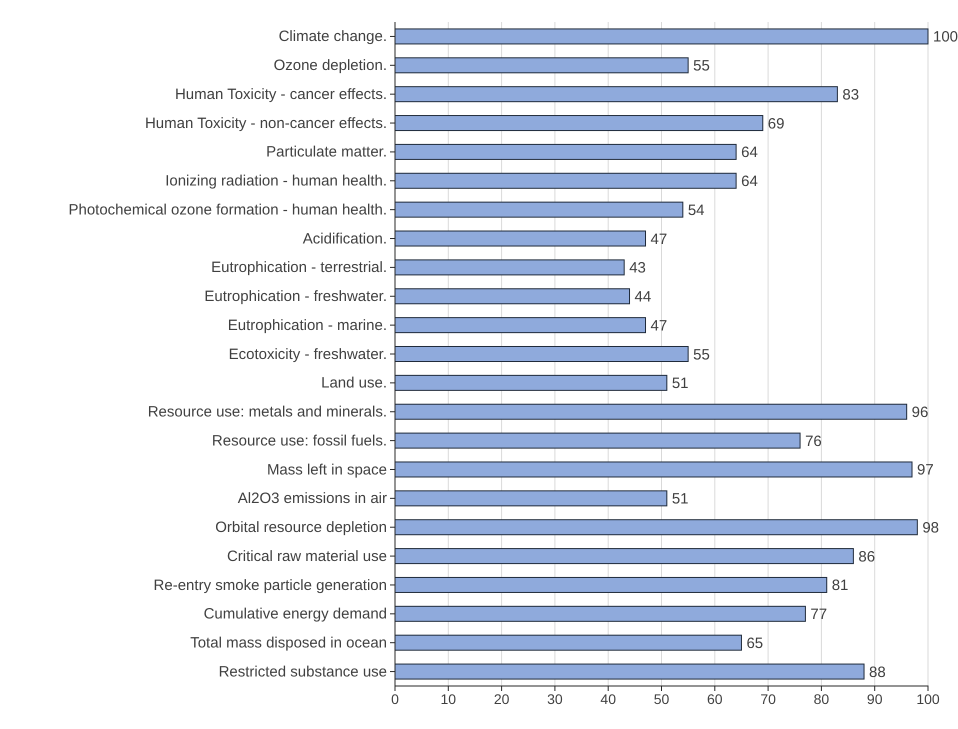  Describe the element at coordinates (945, 37) in the screenshot. I see `data-label: 100` at that location.